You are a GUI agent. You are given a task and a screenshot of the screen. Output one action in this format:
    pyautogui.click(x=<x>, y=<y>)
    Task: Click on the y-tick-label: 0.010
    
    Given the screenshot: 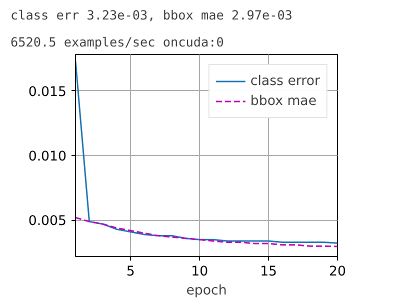 What is the action you would take?
    pyautogui.click(x=47, y=157)
    